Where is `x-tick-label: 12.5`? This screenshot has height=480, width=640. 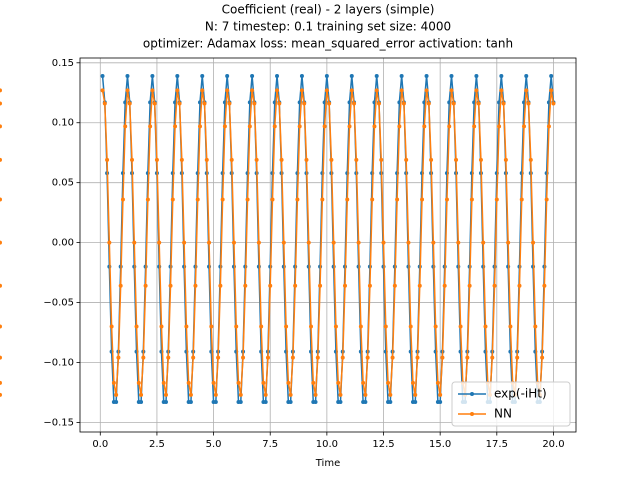 x-tick-label: 12.5 is located at coordinates (383, 444).